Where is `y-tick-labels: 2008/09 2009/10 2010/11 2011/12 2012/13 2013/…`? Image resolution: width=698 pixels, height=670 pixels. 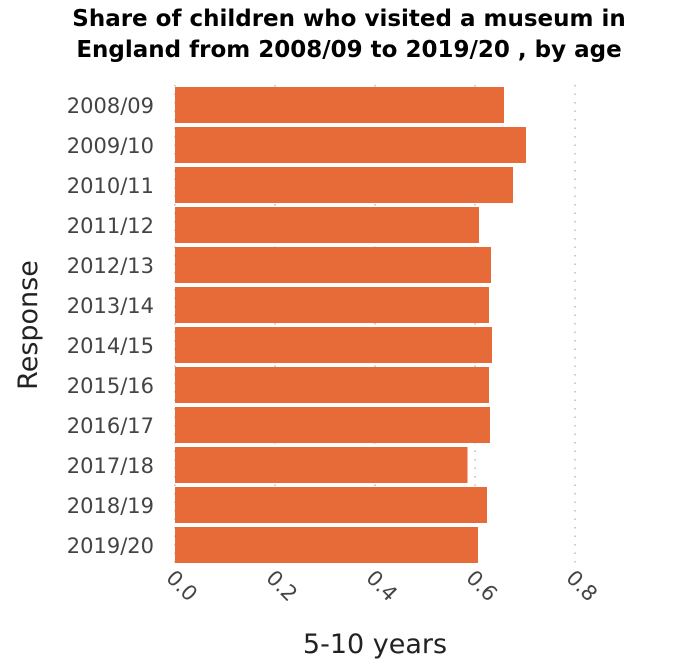 y-tick-labels: 2008/09 2009/10 2010/11 2011/12 2012/13 2013/… is located at coordinates (110, 326).